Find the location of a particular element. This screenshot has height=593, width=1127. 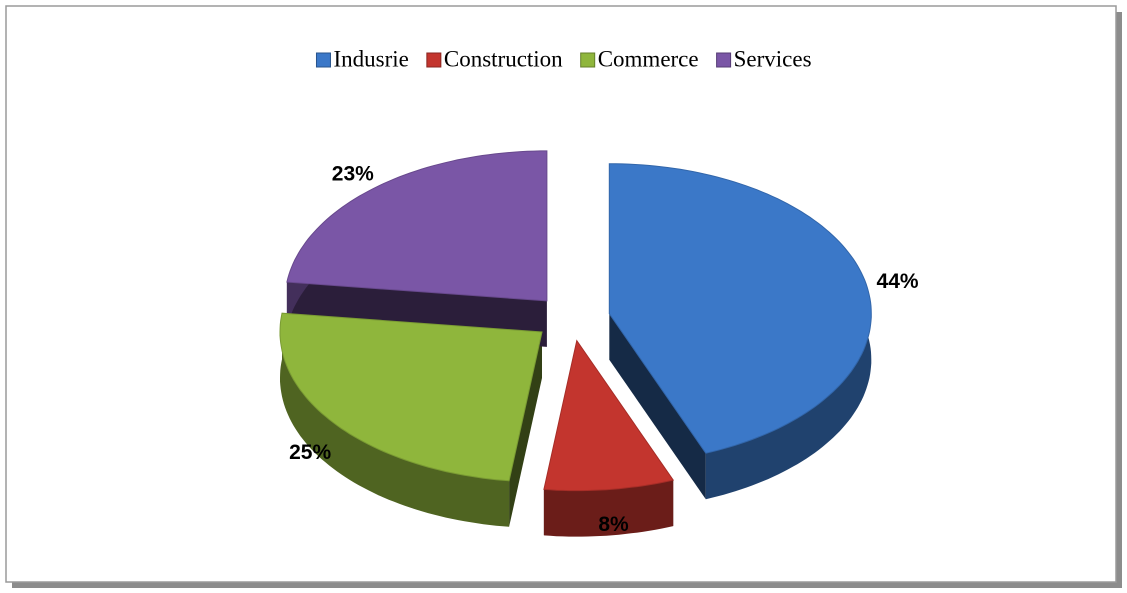

legend: Indusrie Construction Commerce Services is located at coordinates (563, 58).